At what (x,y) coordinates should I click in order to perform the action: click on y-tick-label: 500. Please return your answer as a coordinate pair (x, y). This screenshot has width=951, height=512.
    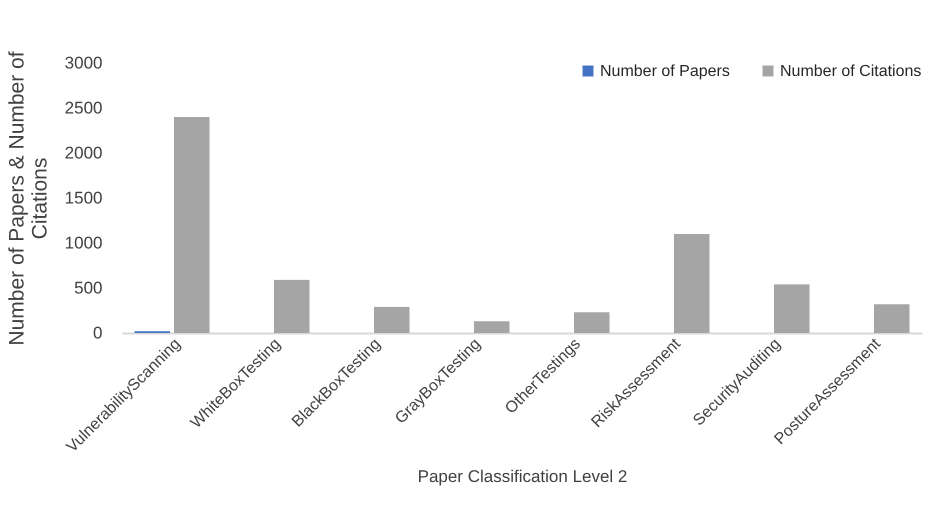
    Looking at the image, I should click on (88, 288).